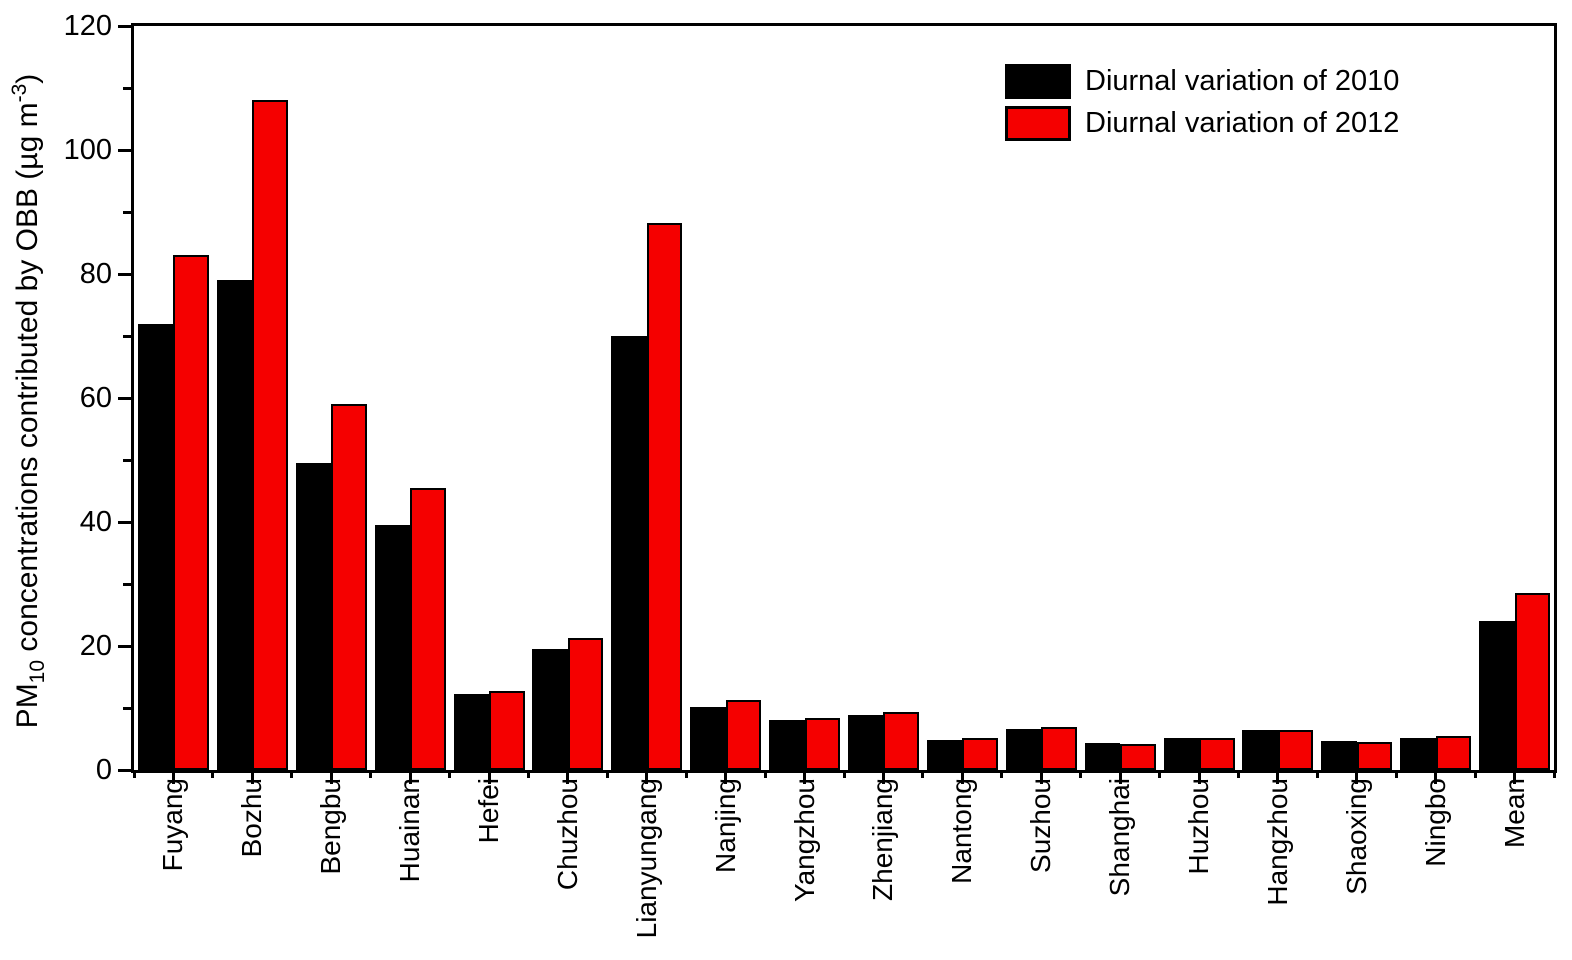  Describe the element at coordinates (392, 647) in the screenshot. I see `bar-huainan-2010` at that location.